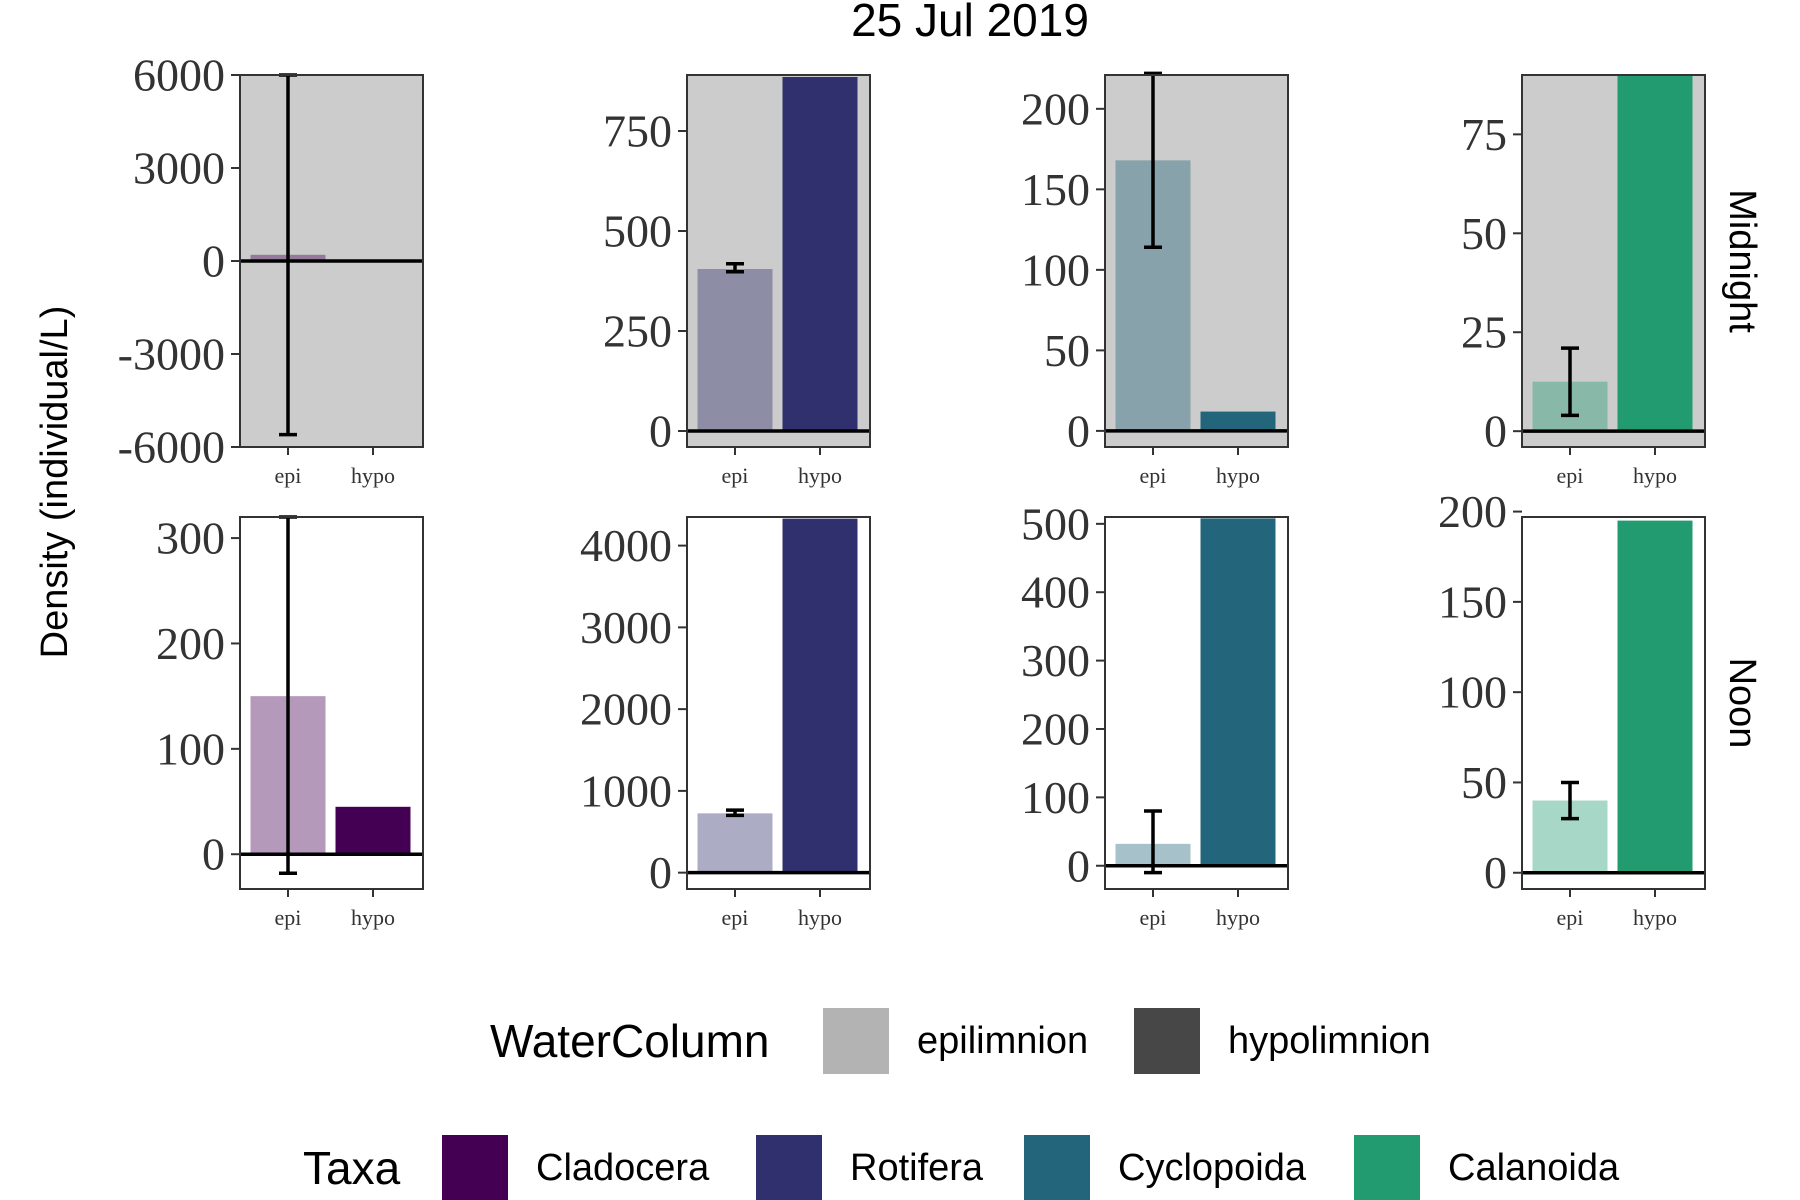  I want to click on legend-taxa-entry-rotifera: Rotifera, so click(870, 1167).